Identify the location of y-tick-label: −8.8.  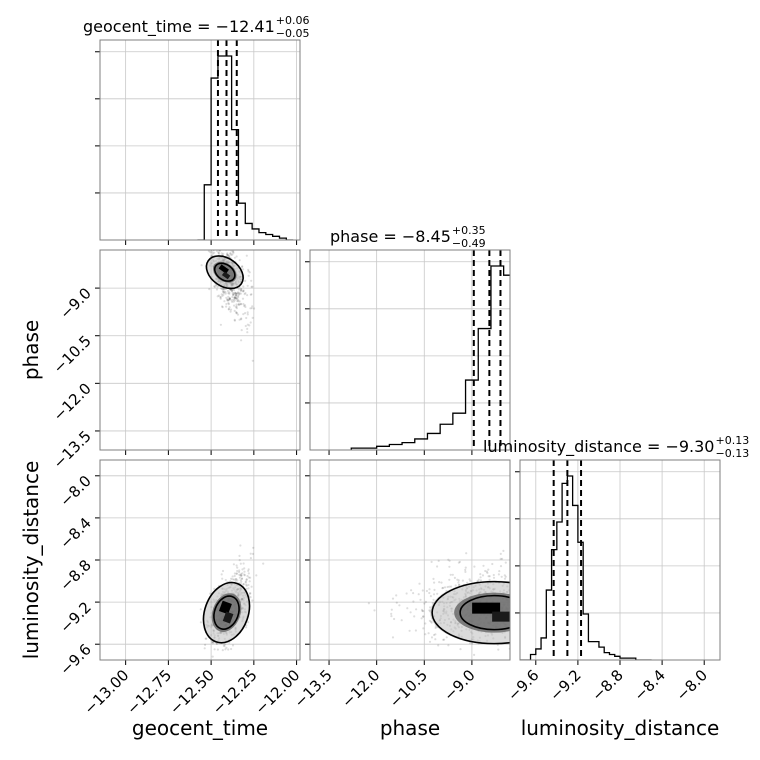
(75, 575).